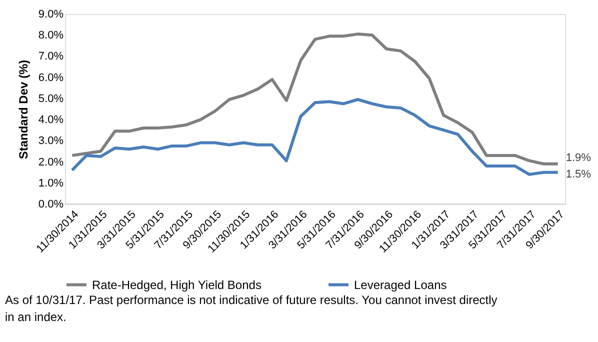 This screenshot has width=598, height=342. Describe the element at coordinates (51, 162) in the screenshot. I see `y-tick-label: 2.0%` at that location.